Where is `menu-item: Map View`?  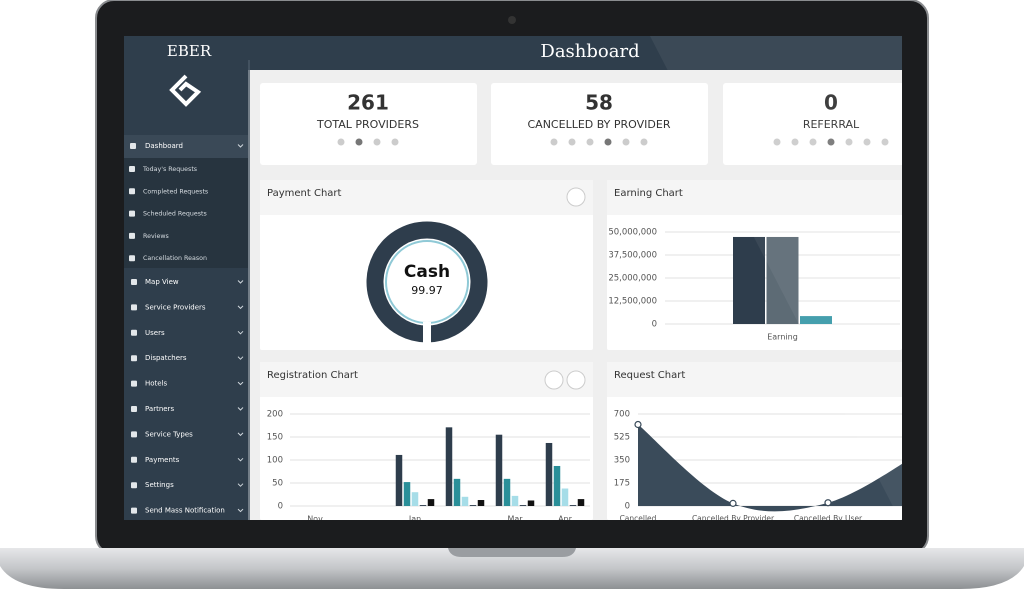
menu-item: Map View is located at coordinates (162, 282).